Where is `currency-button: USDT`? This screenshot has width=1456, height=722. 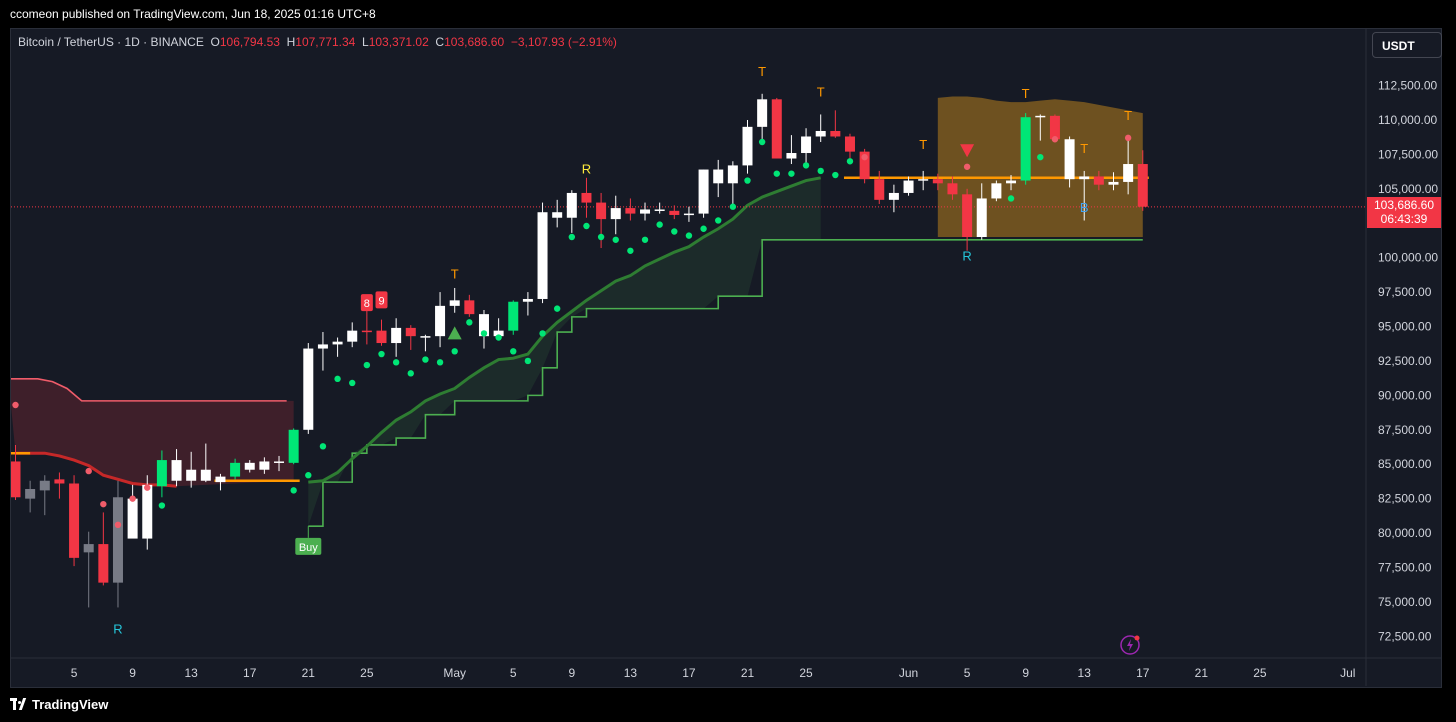 currency-button: USDT is located at coordinates (1407, 45).